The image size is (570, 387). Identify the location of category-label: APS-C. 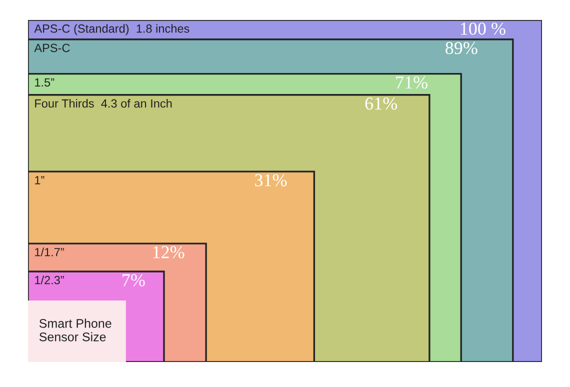
(52, 48).